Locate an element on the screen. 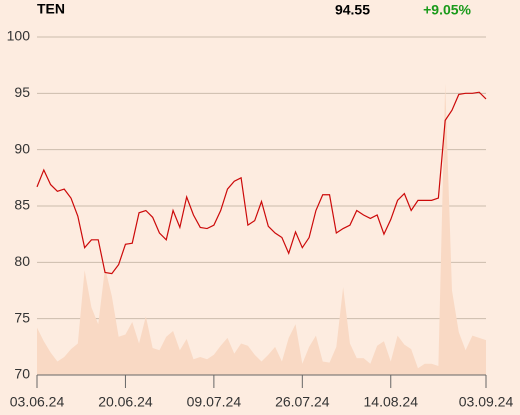 This screenshot has height=415, width=520. y-tick-label: 70 is located at coordinates (22, 374).